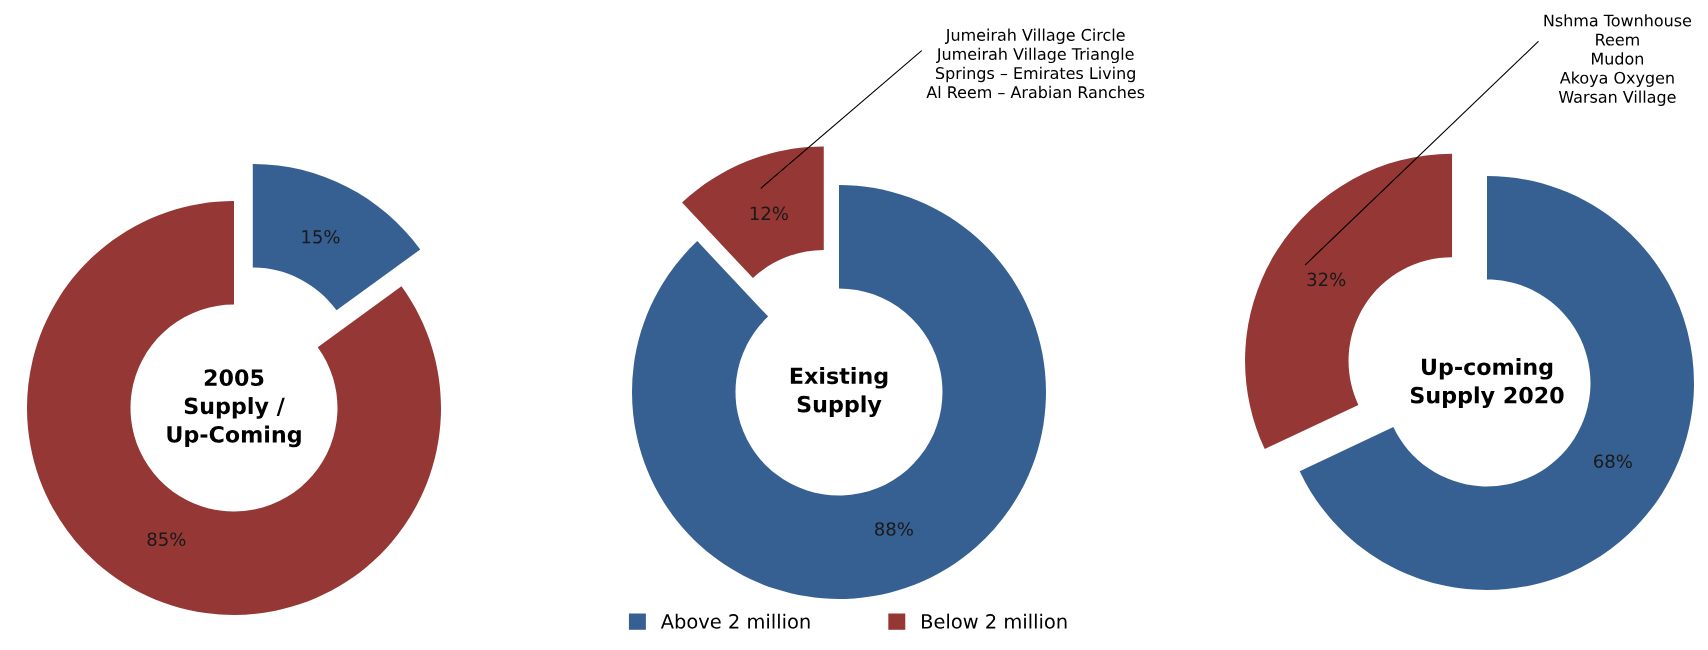  Describe the element at coordinates (1613, 461) in the screenshot. I see `data-label: 68%` at that location.